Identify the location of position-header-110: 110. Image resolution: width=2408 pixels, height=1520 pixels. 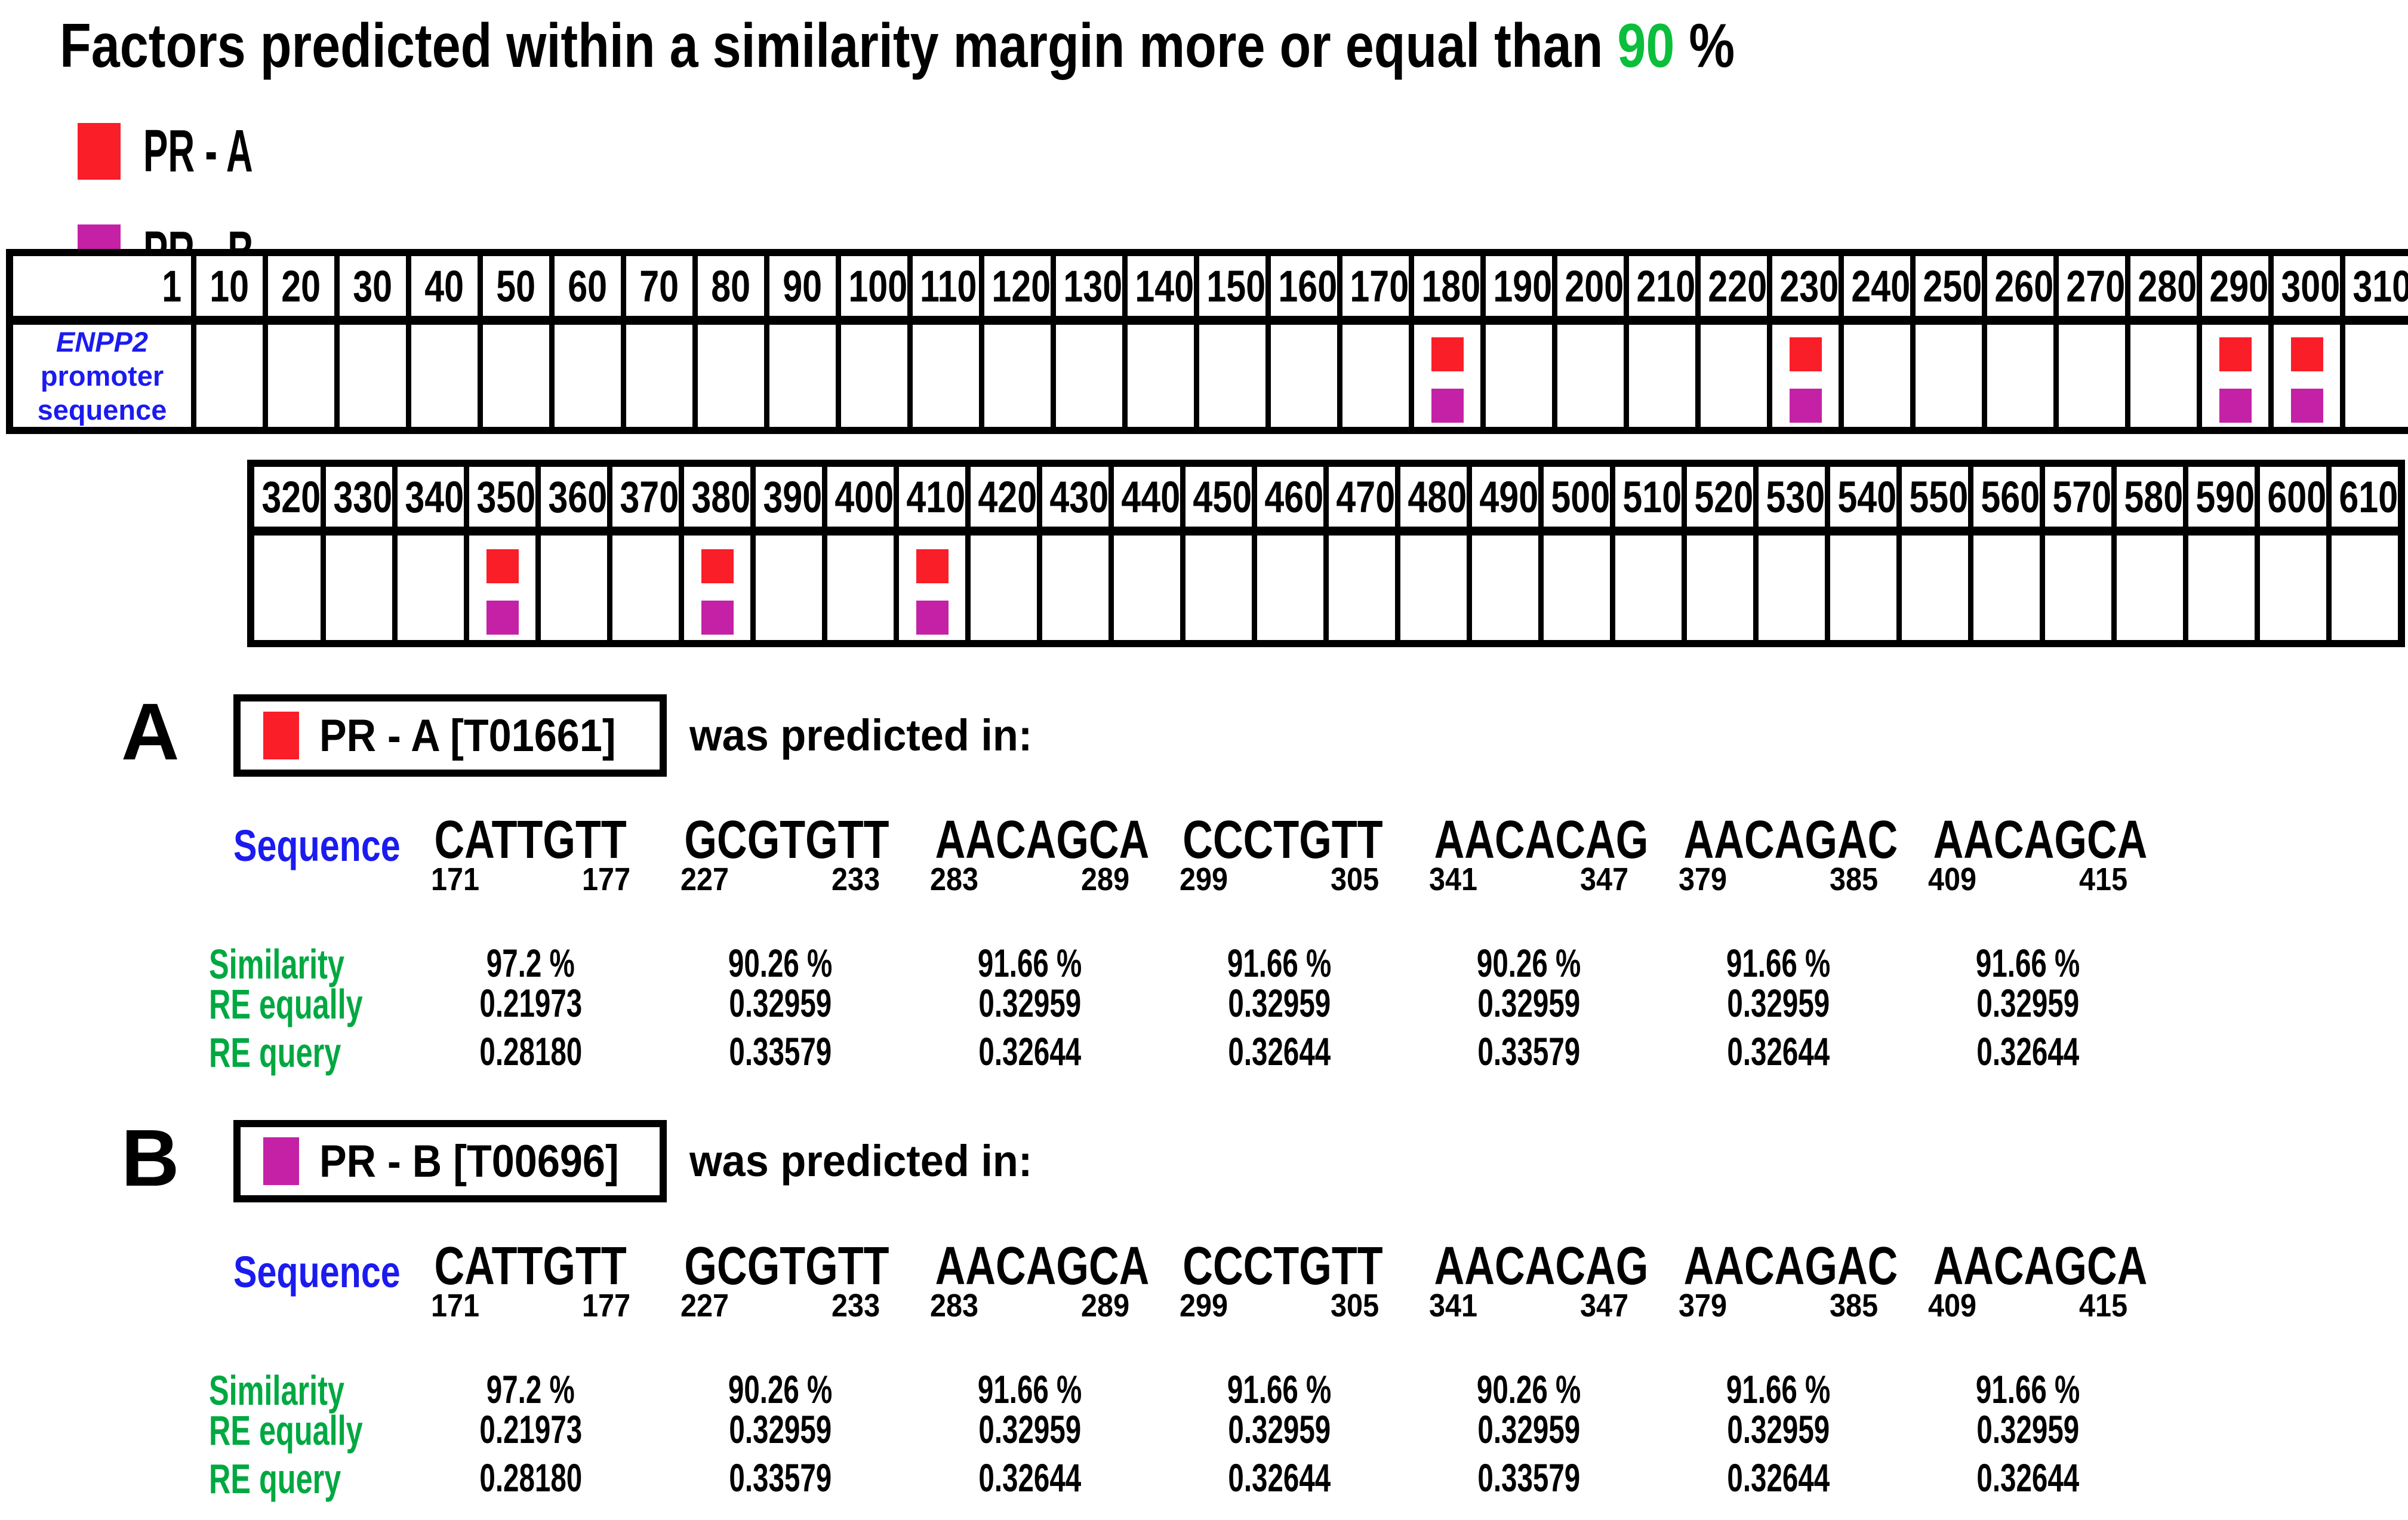
(946, 287).